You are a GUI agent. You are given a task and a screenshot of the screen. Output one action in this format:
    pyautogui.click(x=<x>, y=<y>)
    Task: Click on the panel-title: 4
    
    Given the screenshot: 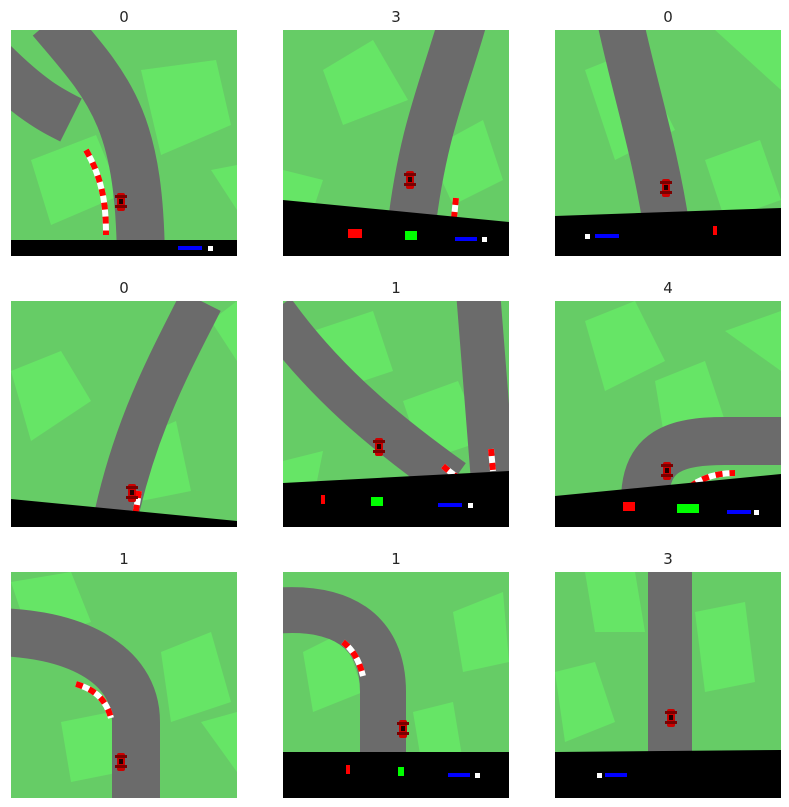 What is the action you would take?
    pyautogui.click(x=668, y=288)
    